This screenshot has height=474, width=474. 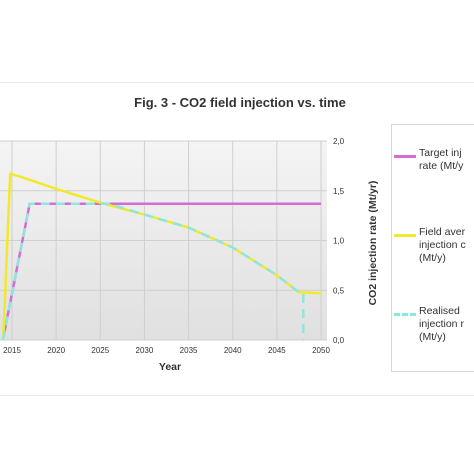 I want to click on x-tick-label: 2040, so click(x=233, y=350).